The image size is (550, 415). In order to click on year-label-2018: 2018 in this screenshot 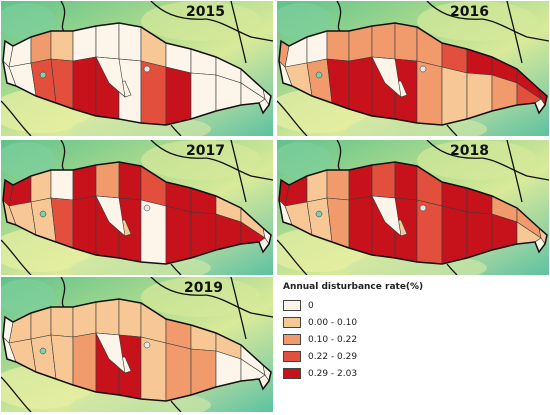, I will do `click(469, 151)`.